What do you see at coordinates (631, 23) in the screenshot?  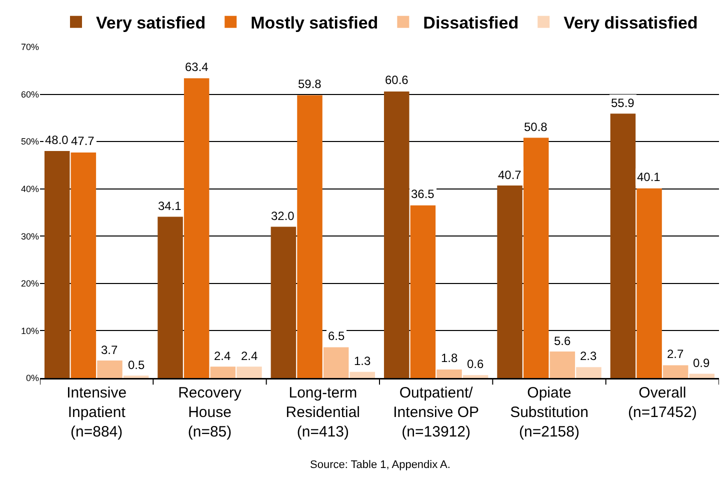 I see `legend-label: Very dissatisfied` at bounding box center [631, 23].